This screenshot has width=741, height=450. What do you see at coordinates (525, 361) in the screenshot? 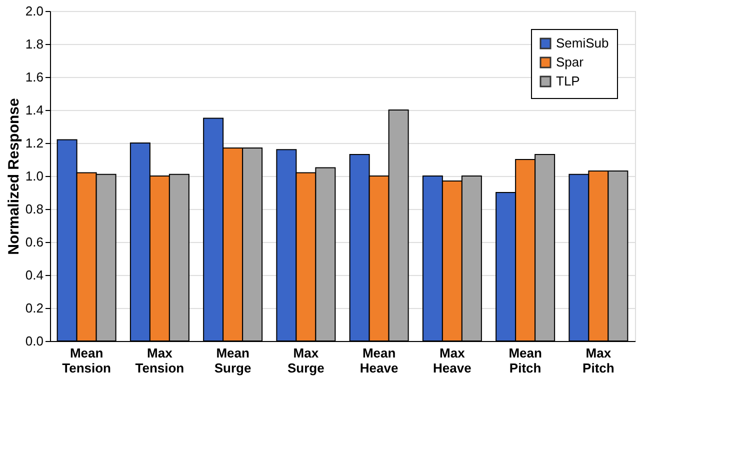
I see `x-tick-label: Mean Pitch` at bounding box center [525, 361].